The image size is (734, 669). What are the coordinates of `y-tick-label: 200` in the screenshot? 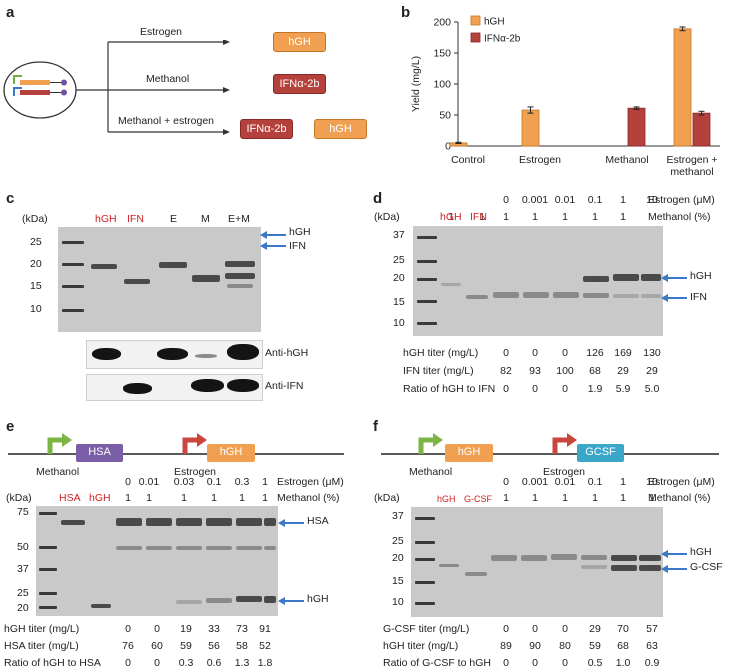 It's located at (442, 23).